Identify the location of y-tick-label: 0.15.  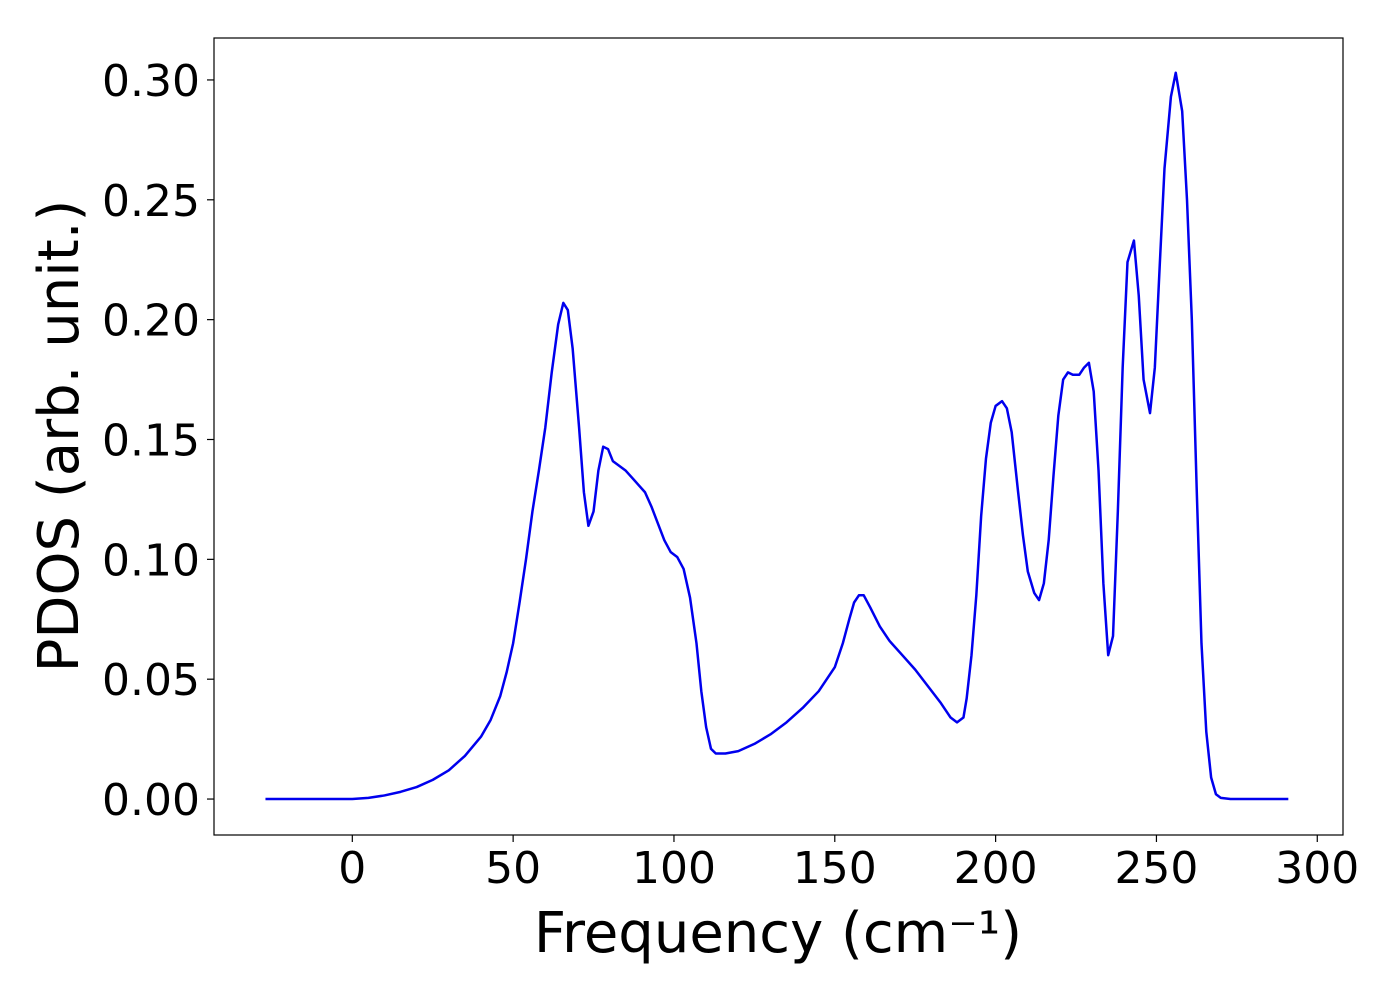
(151, 440).